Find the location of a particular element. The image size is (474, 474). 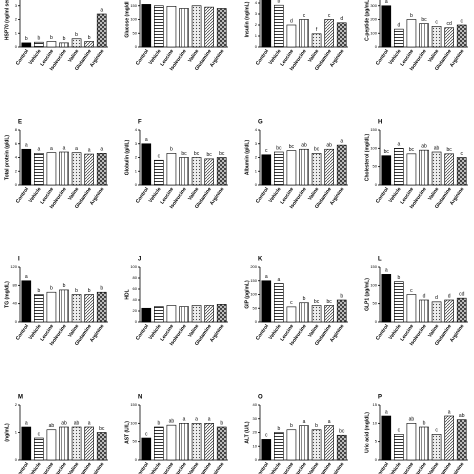

y-tick-label: 5 is located at coordinates (376, 441).